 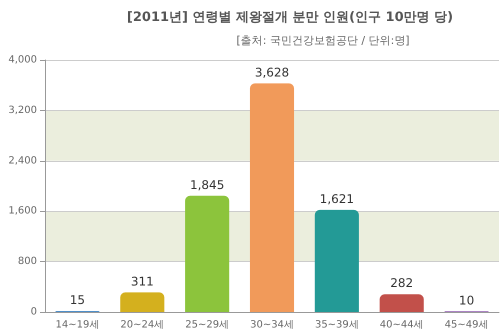 I want to click on y-tick-label: 3,200, so click(x=22, y=110).